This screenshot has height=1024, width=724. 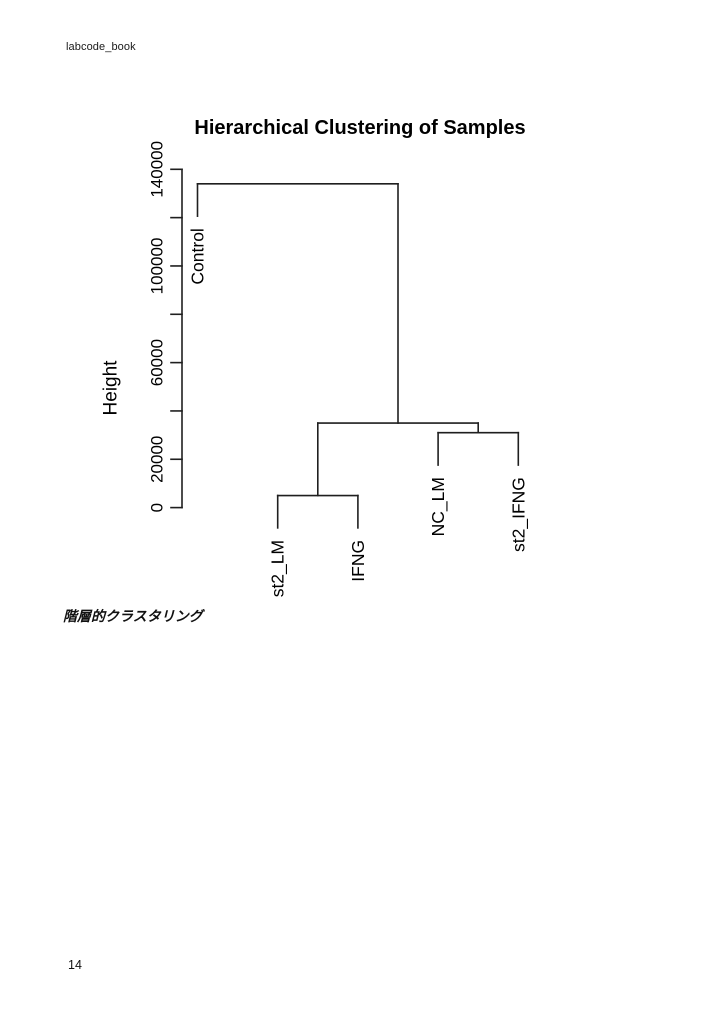 I want to click on chart-title: Hierarchical Clustering of Samples, so click(x=359, y=128).